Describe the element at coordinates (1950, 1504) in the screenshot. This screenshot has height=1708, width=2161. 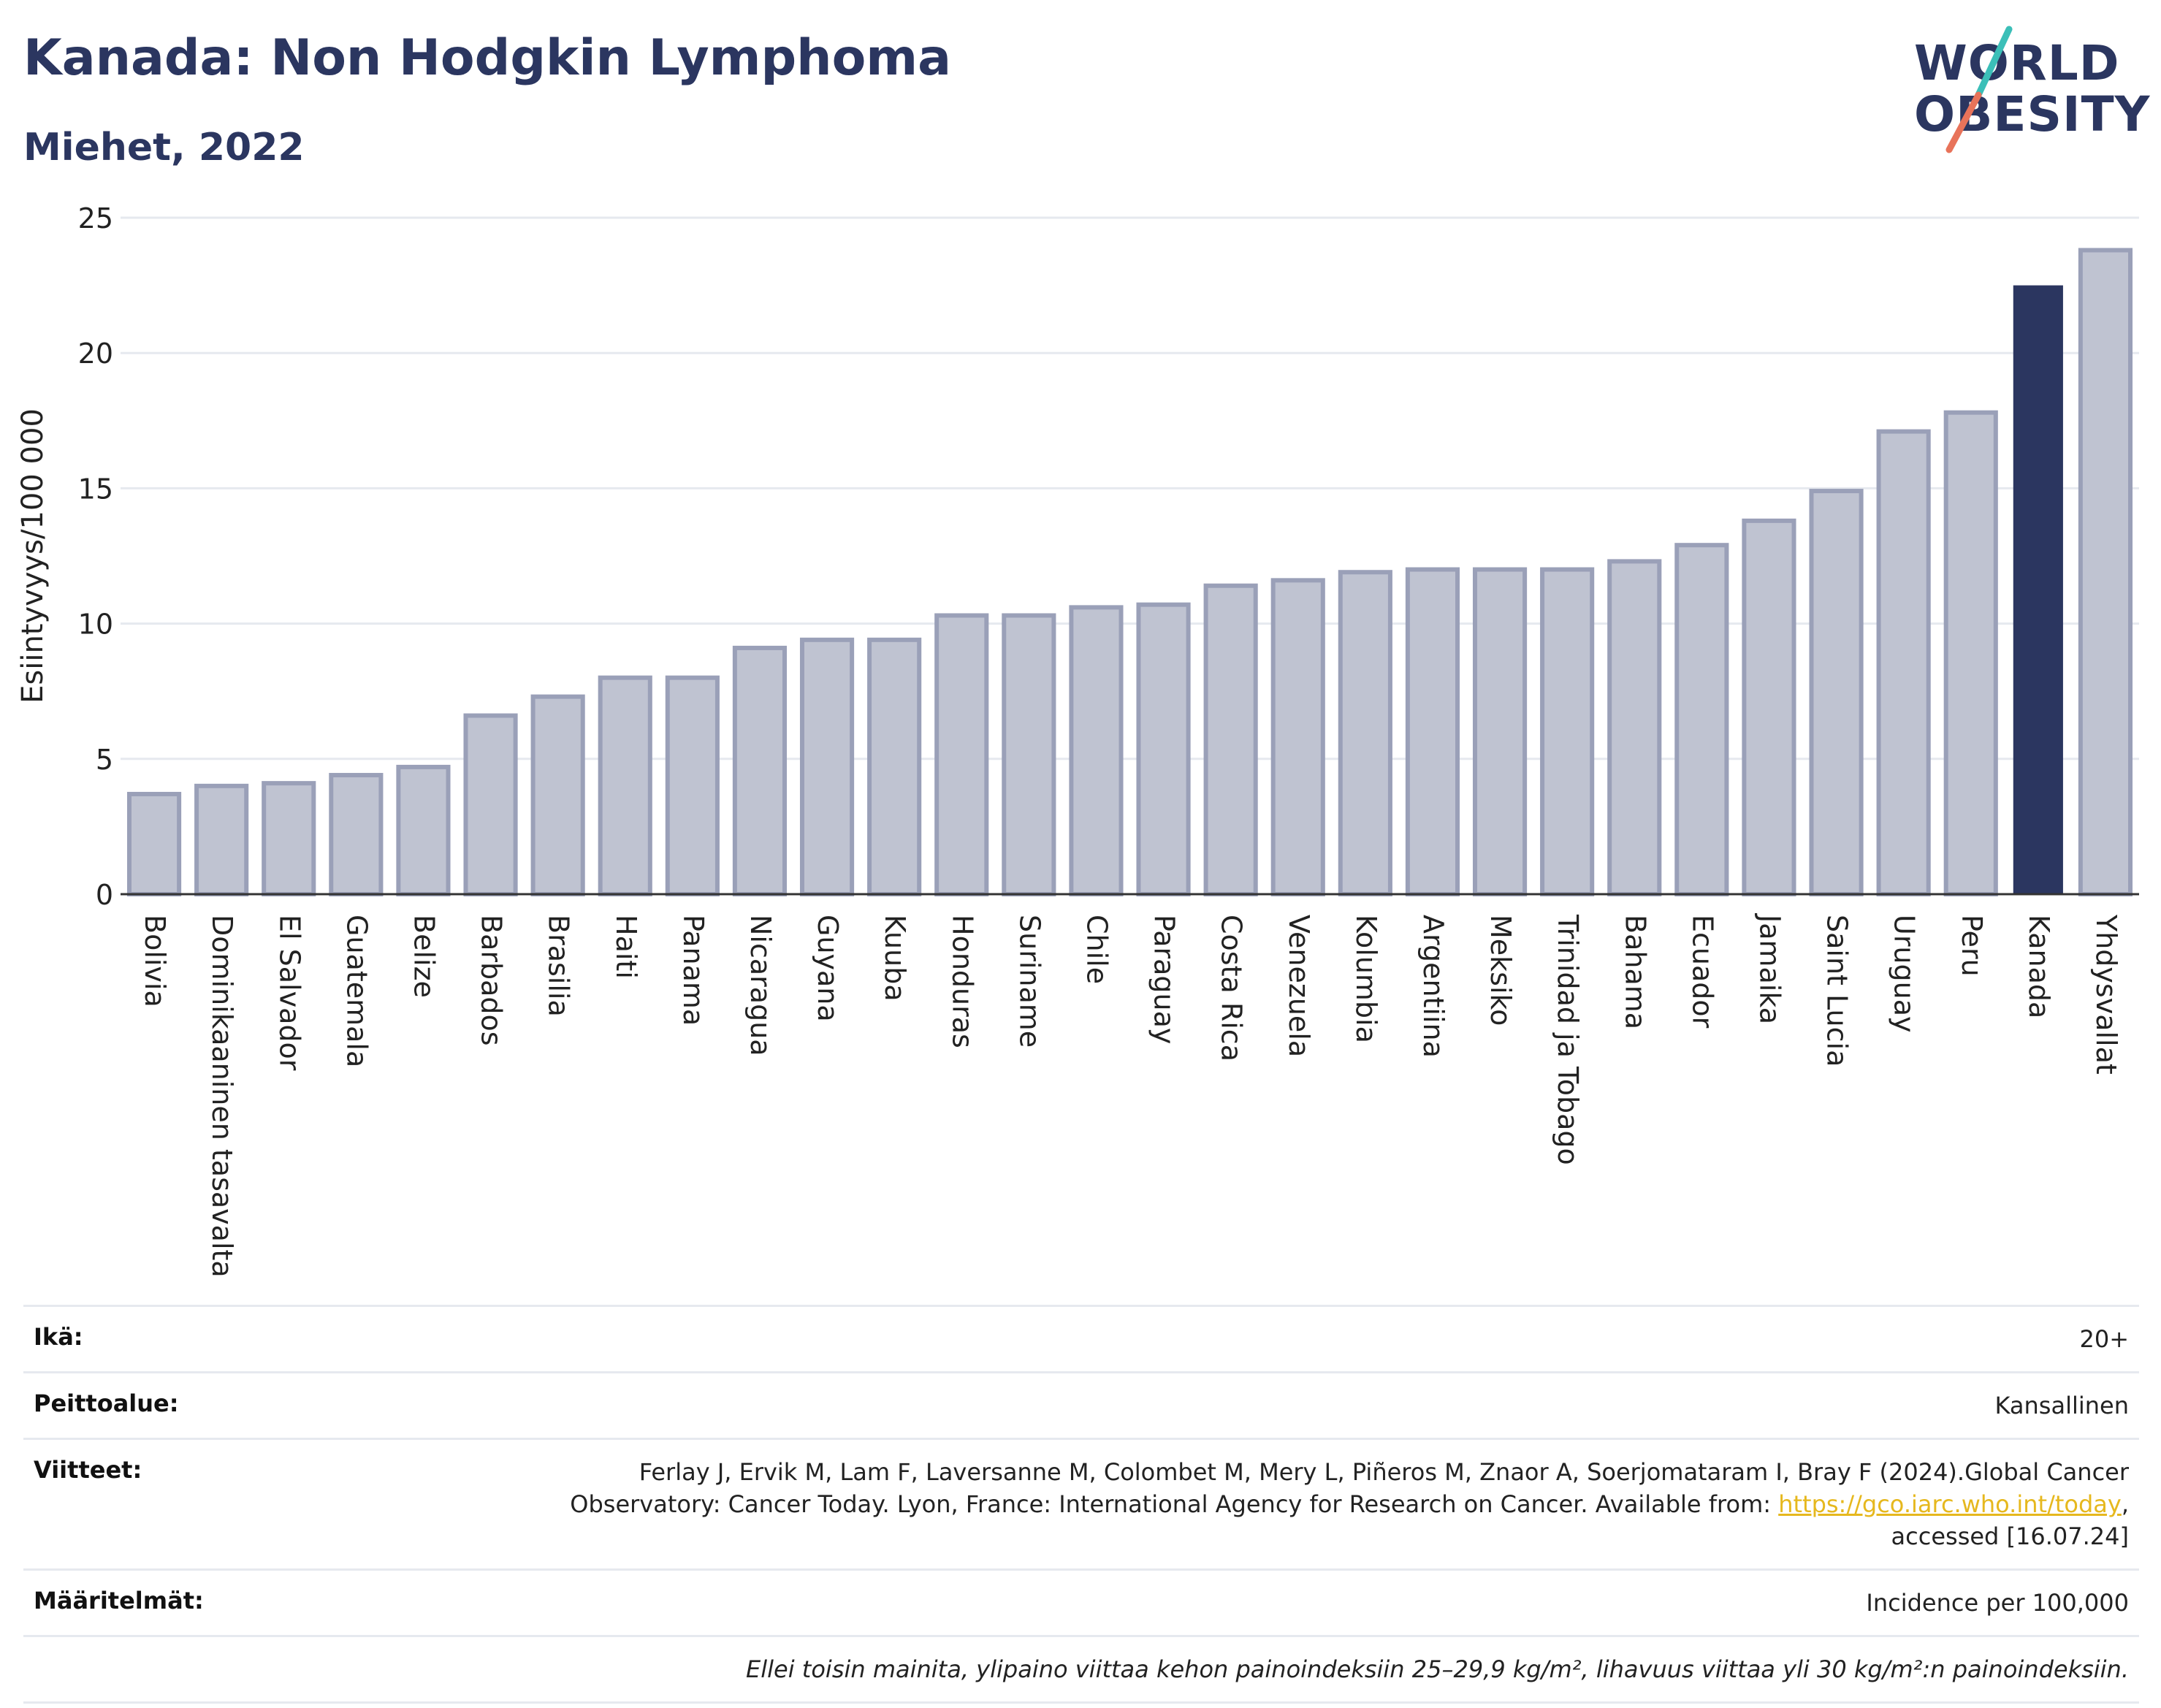
I see `references-link: https://gco.iarc.who.int/today` at that location.